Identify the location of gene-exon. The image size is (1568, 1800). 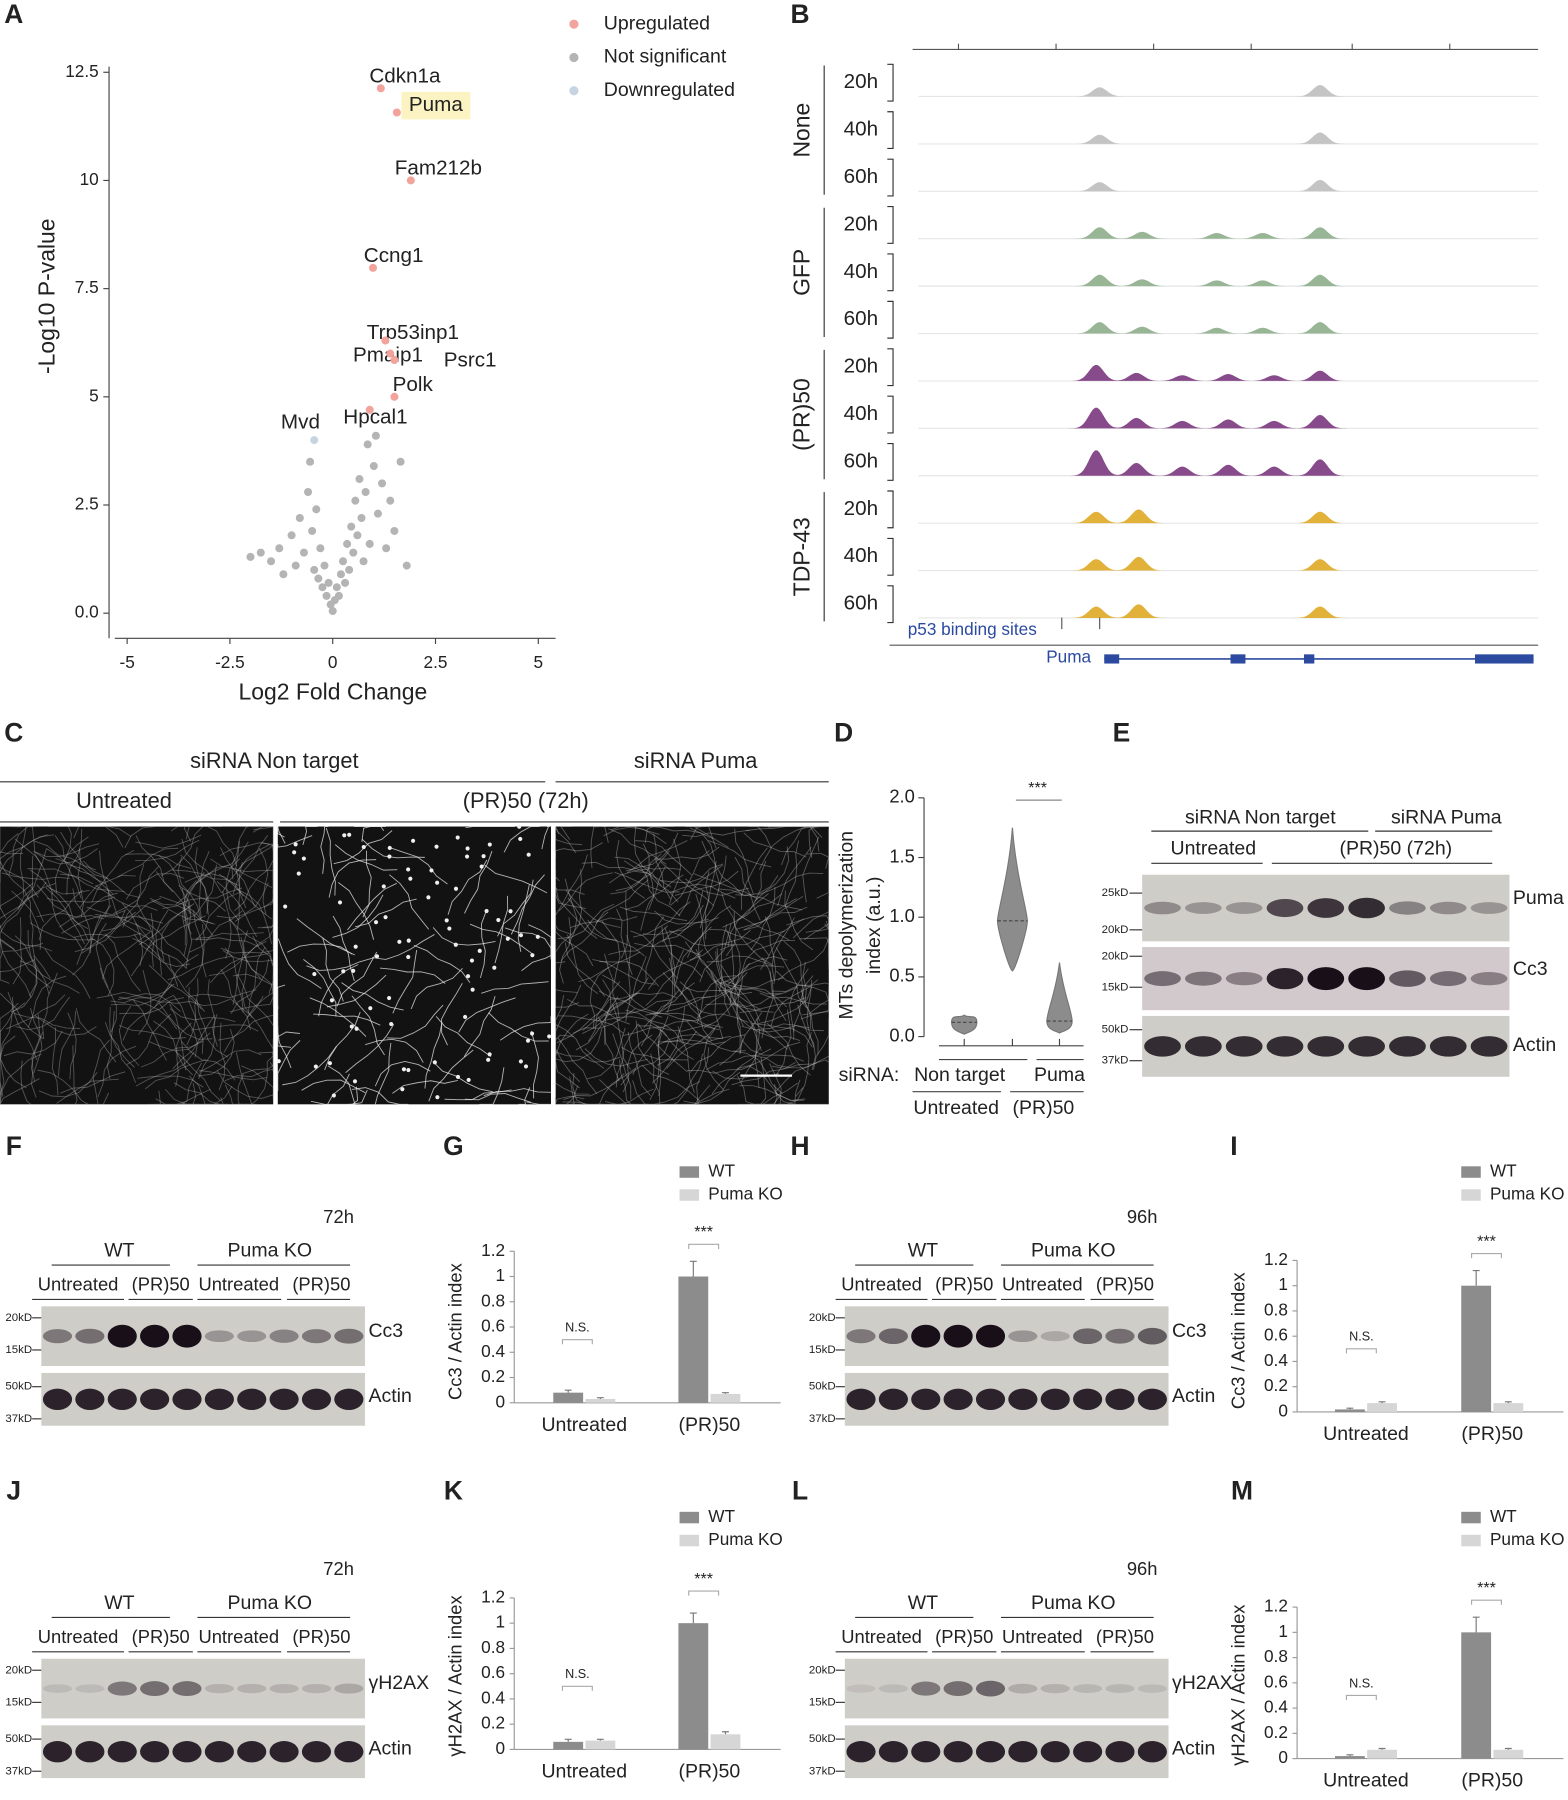
(1309, 659).